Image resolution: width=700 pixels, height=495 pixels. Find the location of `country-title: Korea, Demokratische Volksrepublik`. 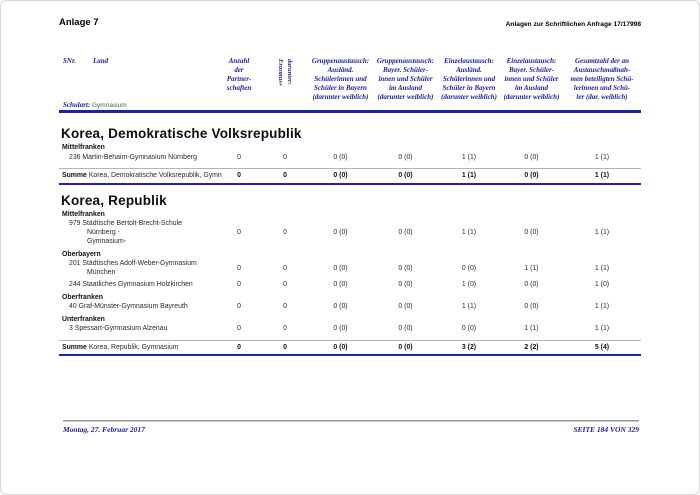

country-title: Korea, Demokratische Volksrepublik is located at coordinates (181, 133).